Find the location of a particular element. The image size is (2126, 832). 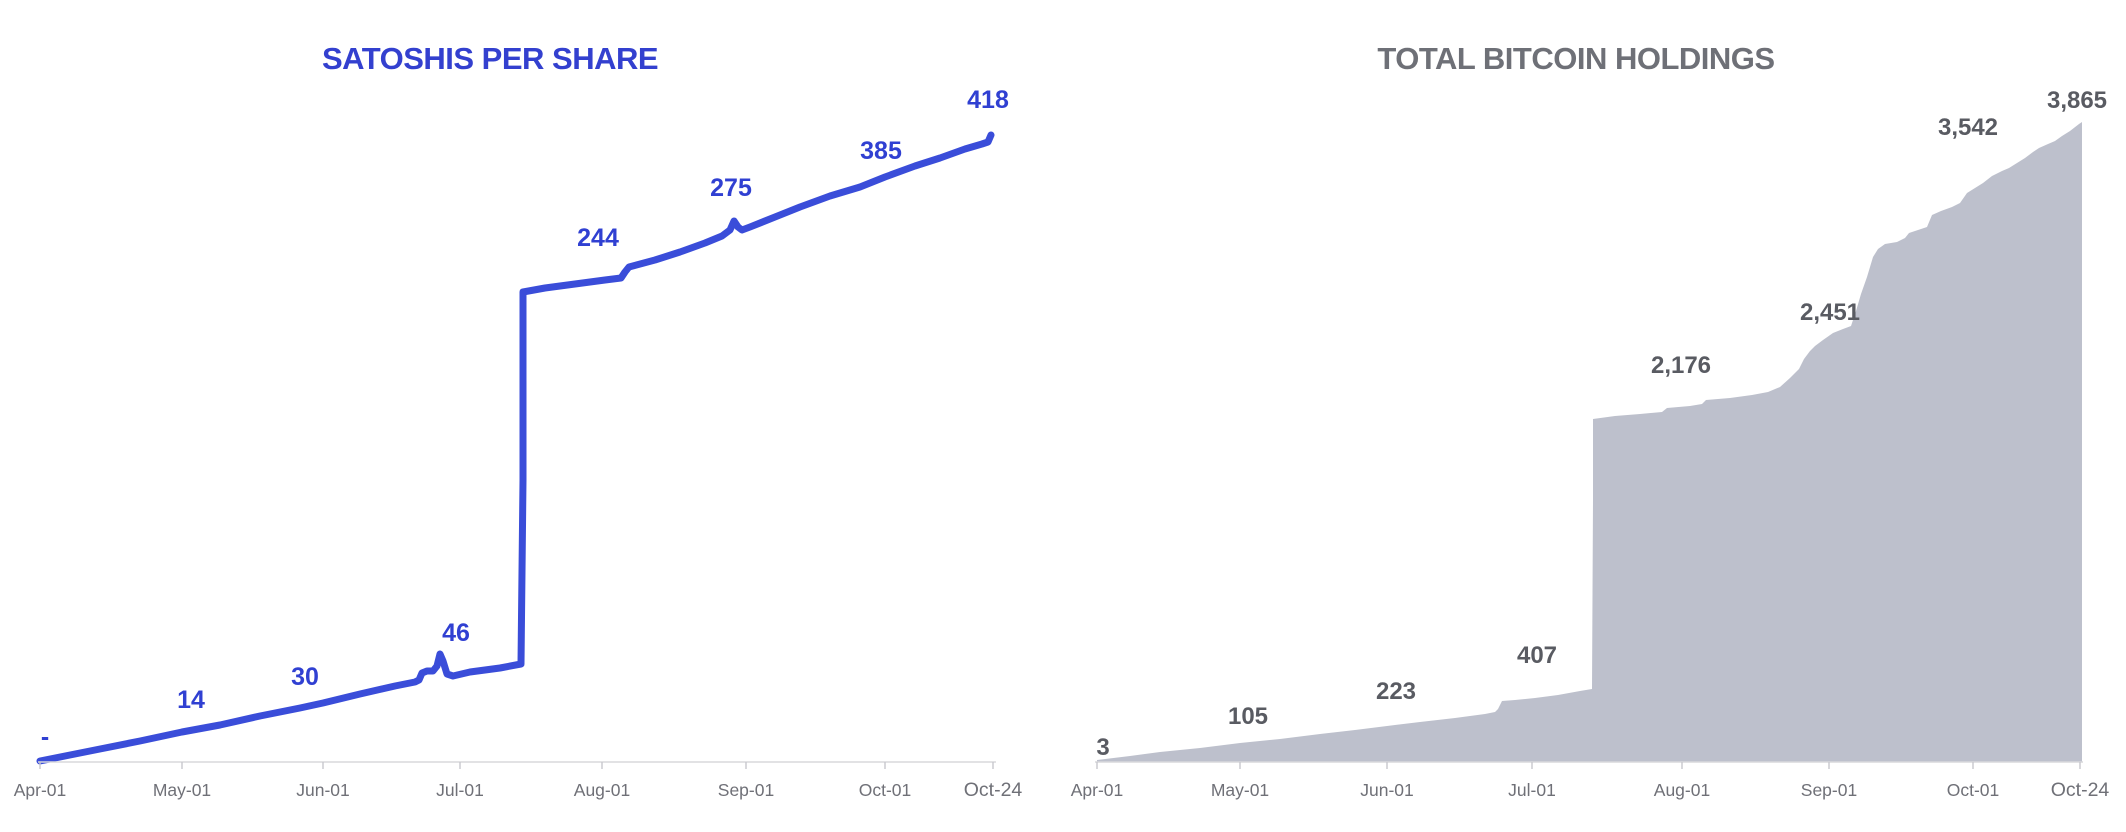

total-bitcoin-holdings-data-label: 407 is located at coordinates (1537, 655).